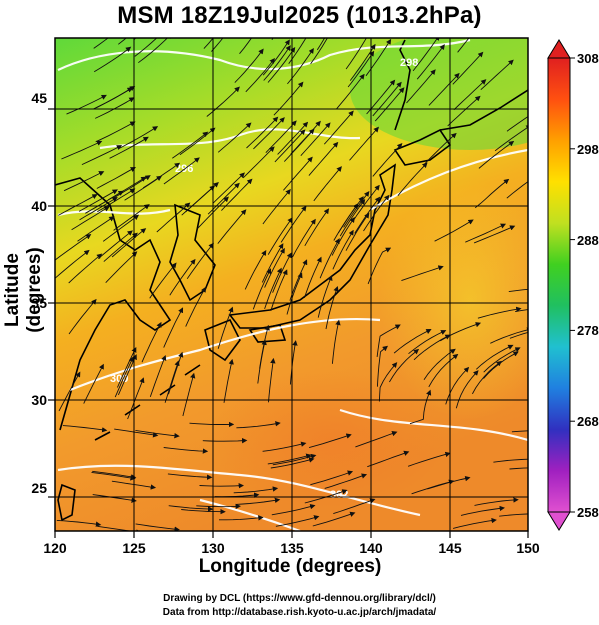  I want to click on colorbar-tick-label: 308, so click(588, 58).